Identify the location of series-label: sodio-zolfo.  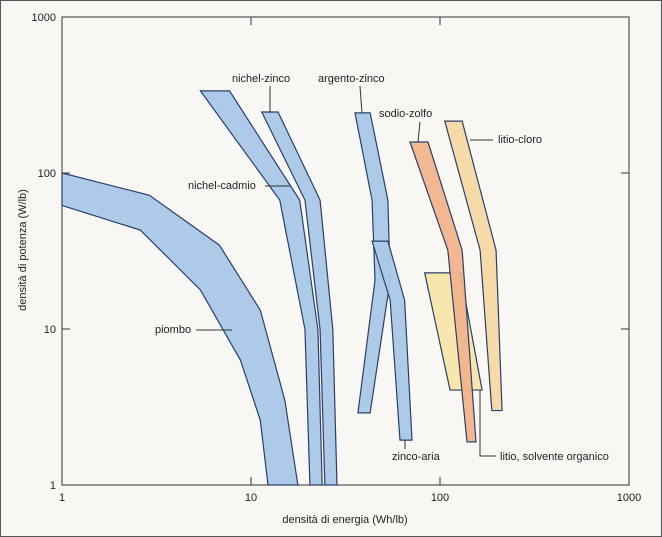
(405, 114).